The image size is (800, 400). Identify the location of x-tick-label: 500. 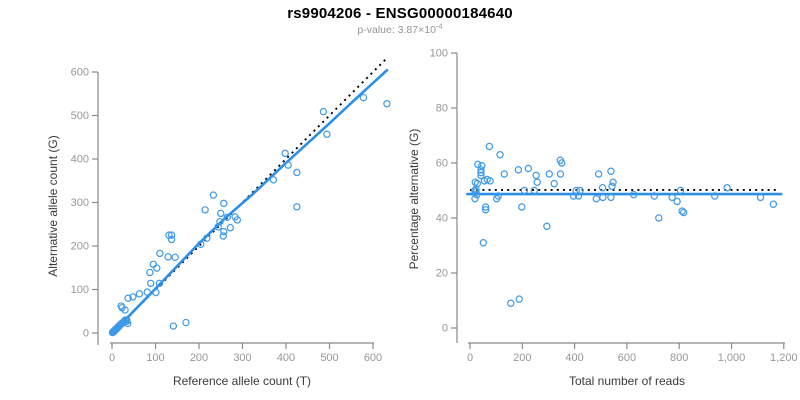
(329, 358).